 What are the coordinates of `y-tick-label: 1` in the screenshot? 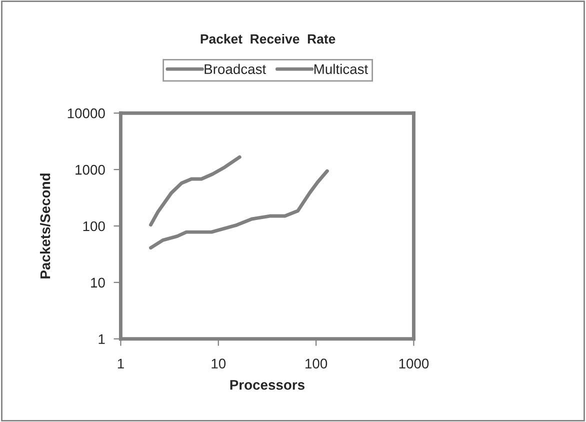 It's located at (101, 339).